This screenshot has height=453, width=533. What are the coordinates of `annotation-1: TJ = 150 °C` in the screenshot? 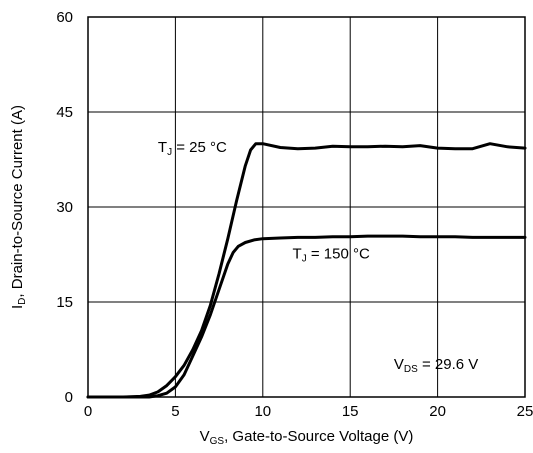 It's located at (331, 254).